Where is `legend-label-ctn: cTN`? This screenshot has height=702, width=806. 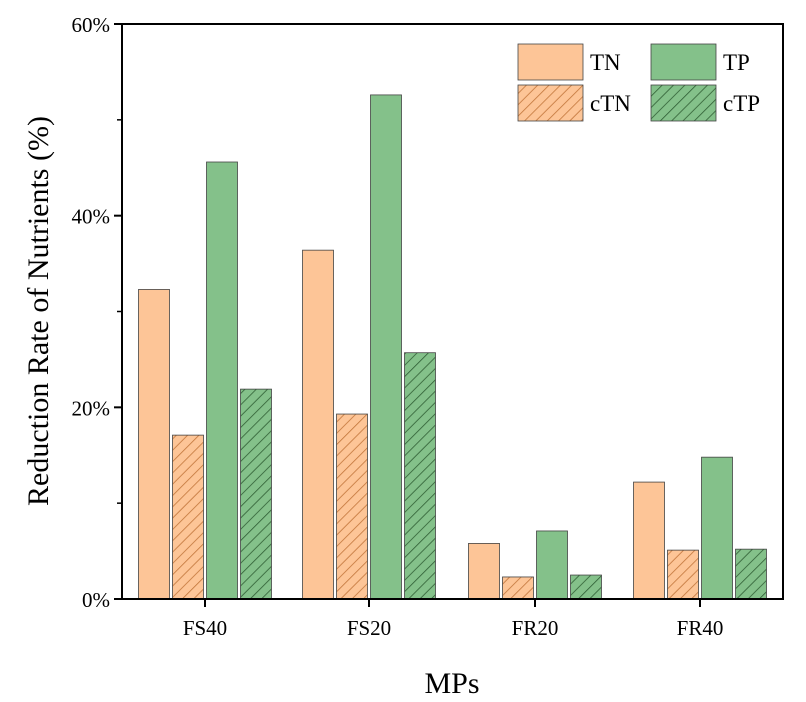 legend-label-ctn: cTN is located at coordinates (610, 103).